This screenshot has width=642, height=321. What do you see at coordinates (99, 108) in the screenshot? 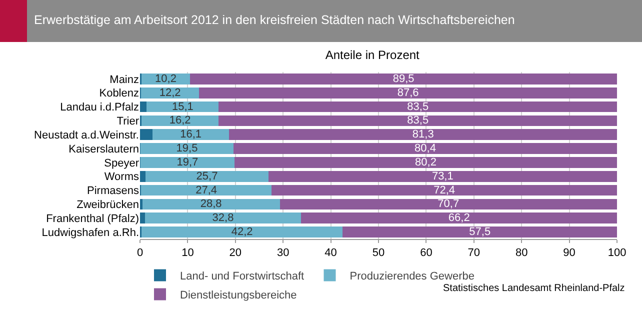
I see `y-tick-label: Landau i.d.Pfalz` at bounding box center [99, 108].